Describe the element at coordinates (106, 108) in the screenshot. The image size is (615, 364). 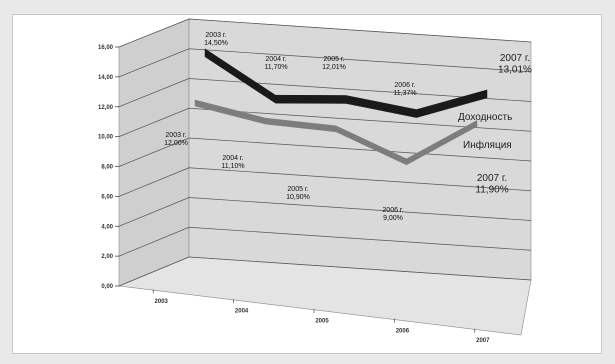
I see `y-tick-label: 12,00` at that location.